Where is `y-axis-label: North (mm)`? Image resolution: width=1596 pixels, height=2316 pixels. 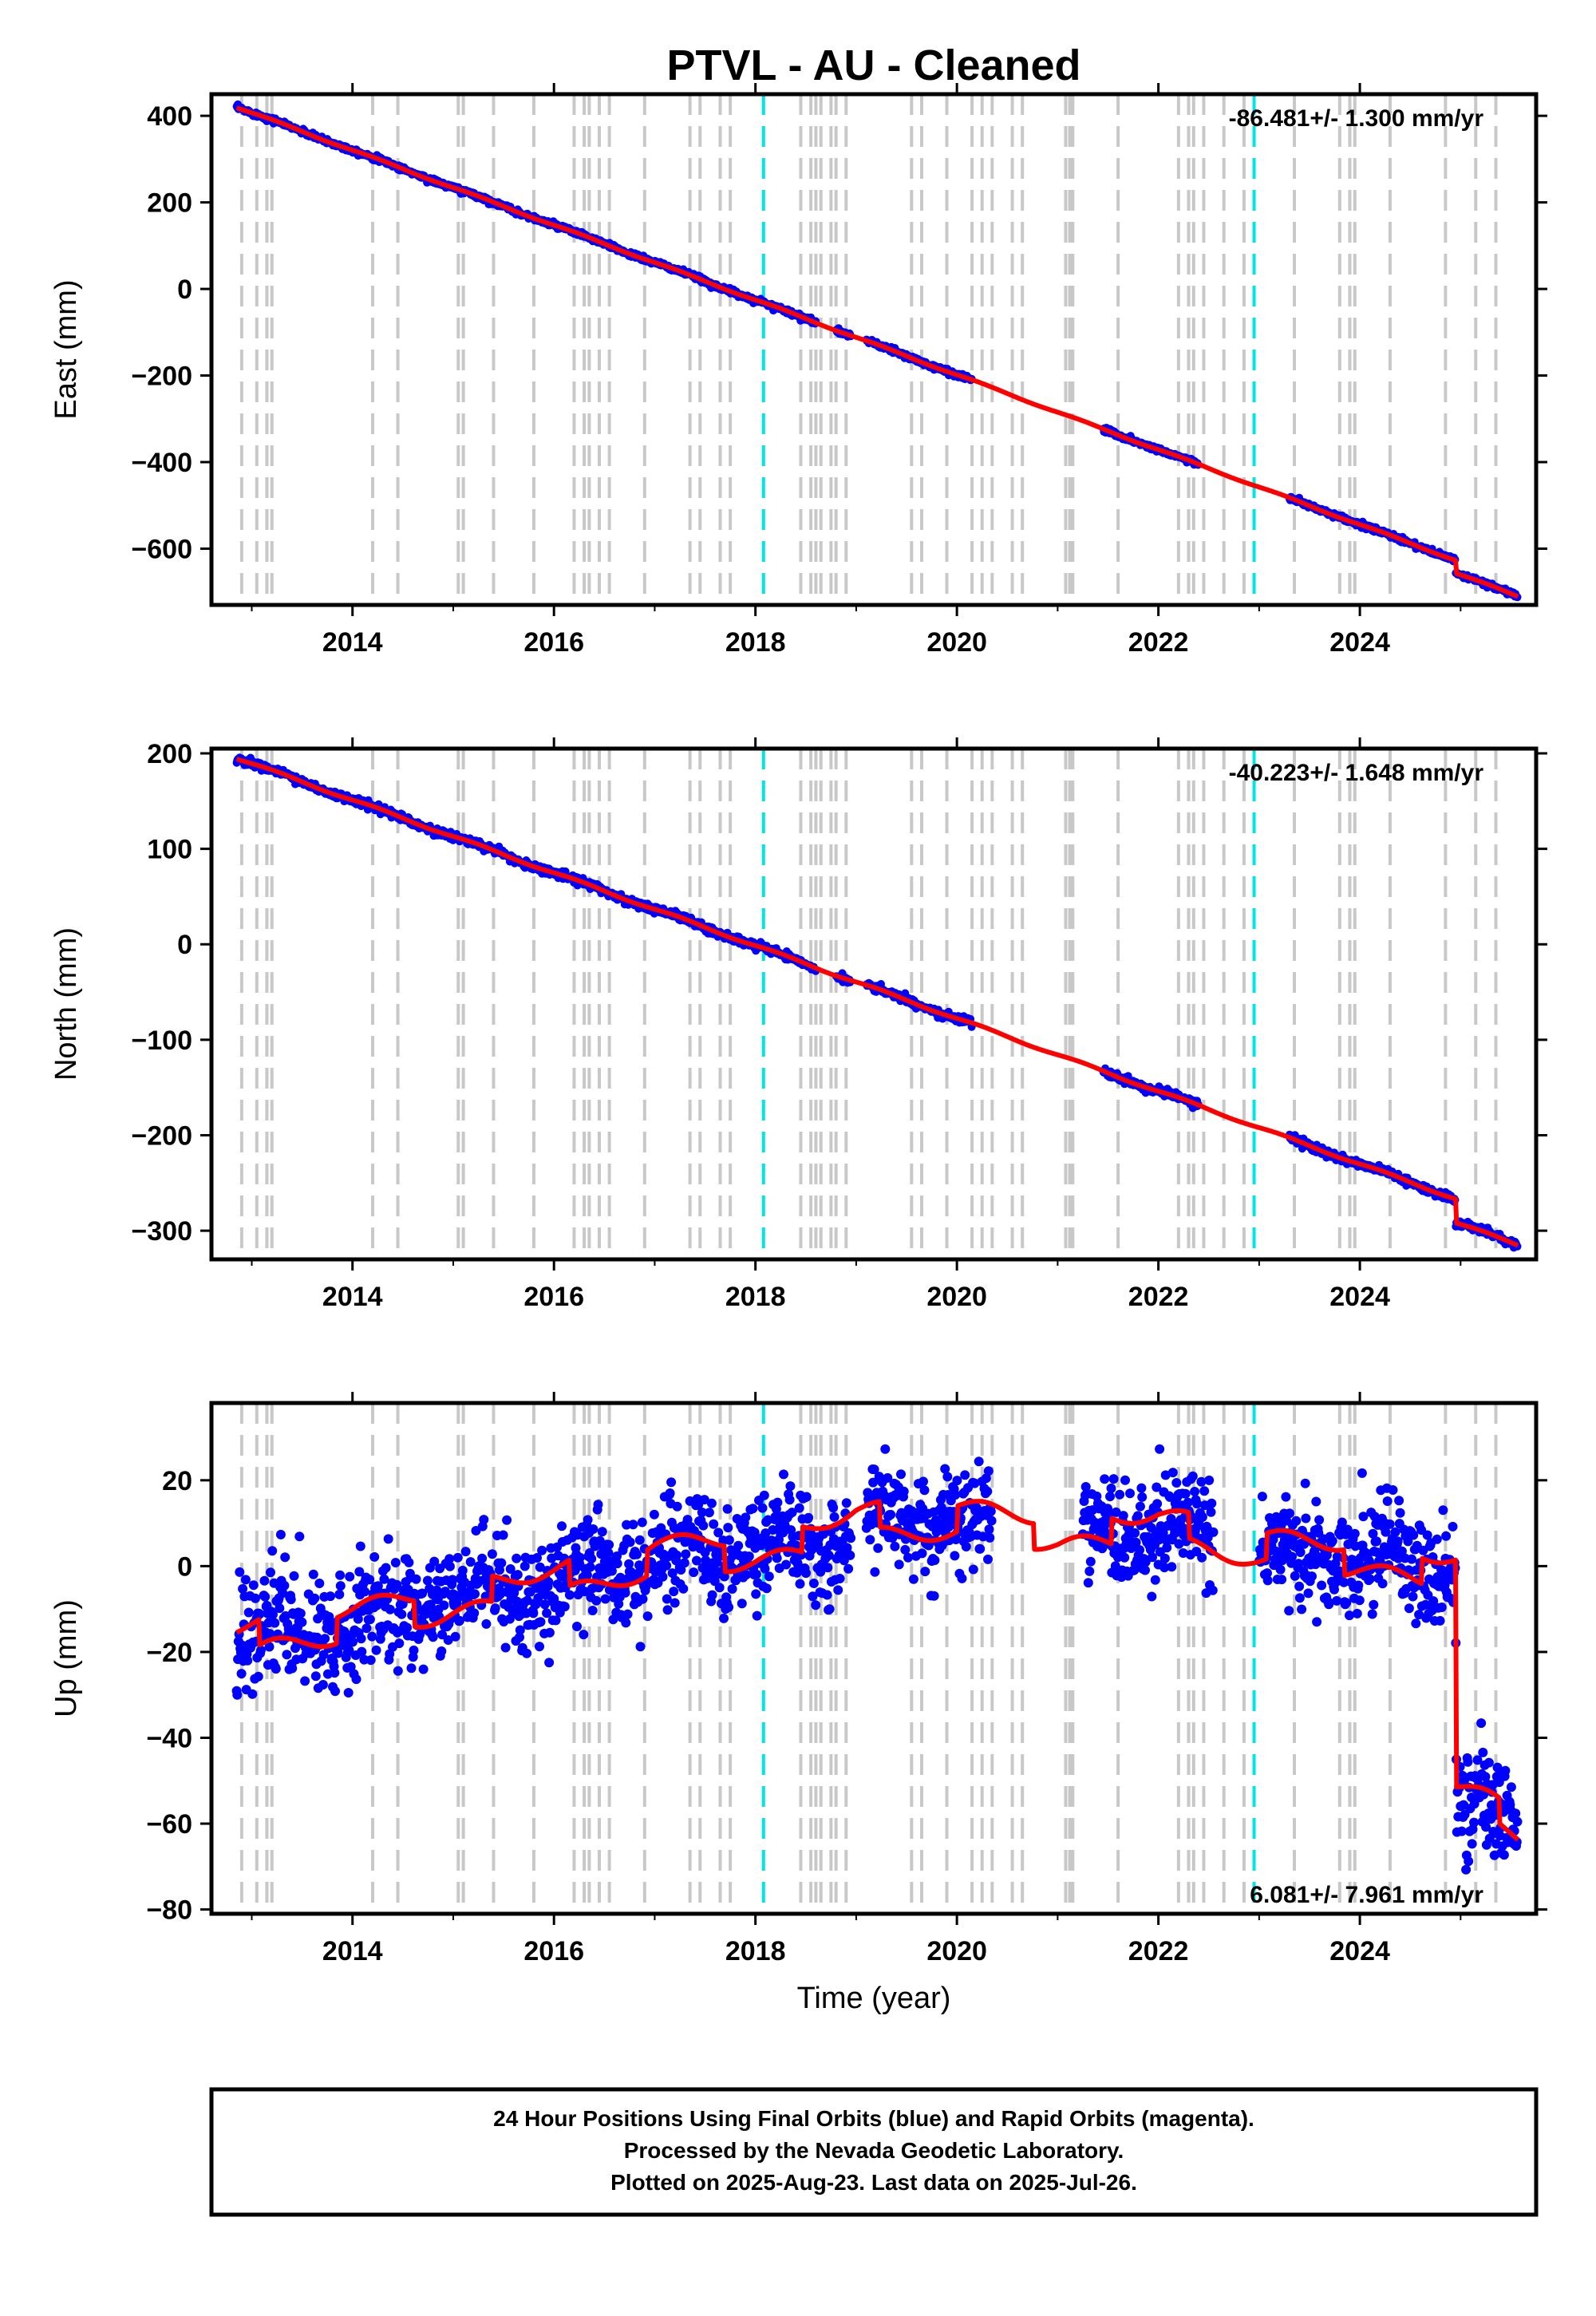 y-axis-label: North (mm) is located at coordinates (66, 1004).